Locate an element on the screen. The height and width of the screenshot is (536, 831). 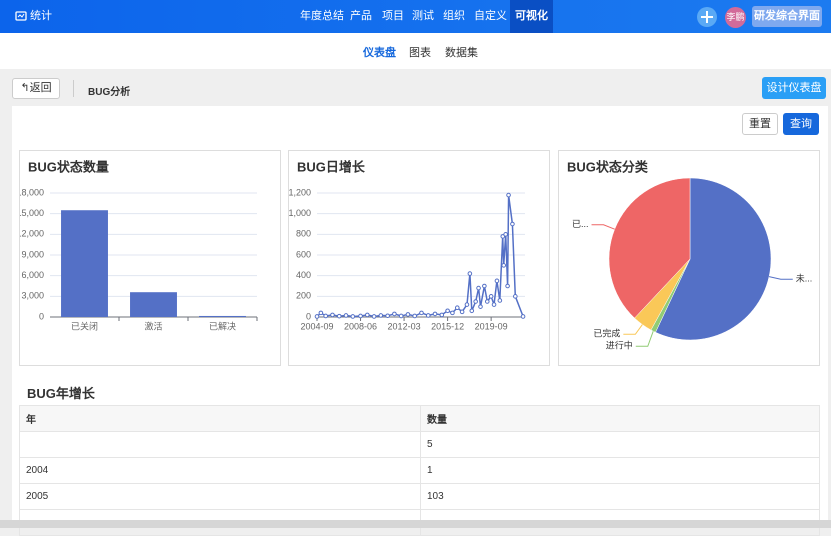
chart-card: BUG状态分类未... 已... 已完成 进行中 is located at coordinates (689, 258).